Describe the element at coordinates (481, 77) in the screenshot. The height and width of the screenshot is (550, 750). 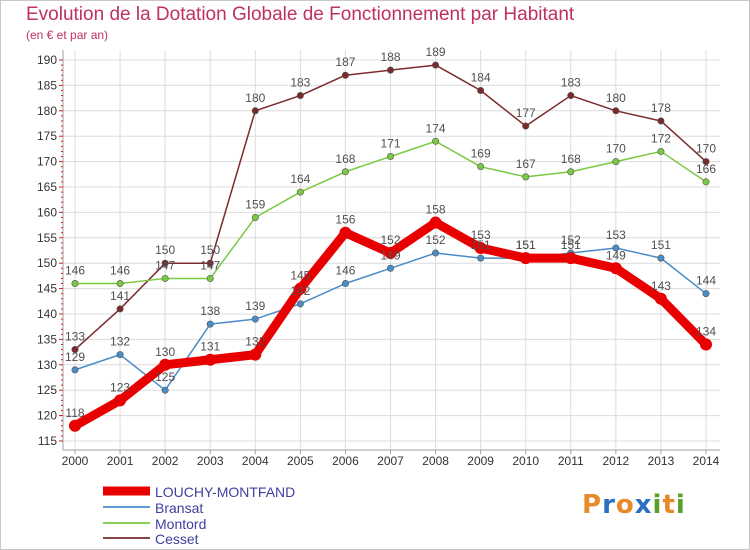
I see `data-label-cesset: 184` at that location.